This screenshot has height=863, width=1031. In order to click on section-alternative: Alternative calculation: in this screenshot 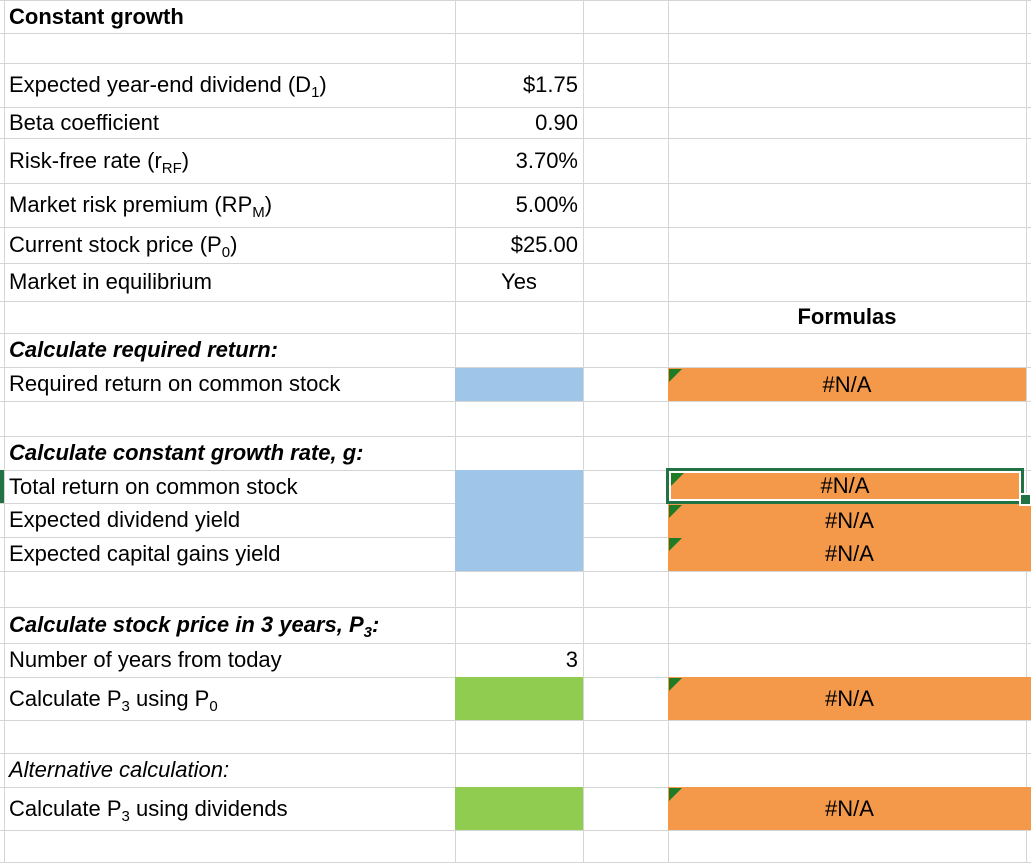, I will do `click(119, 769)`.